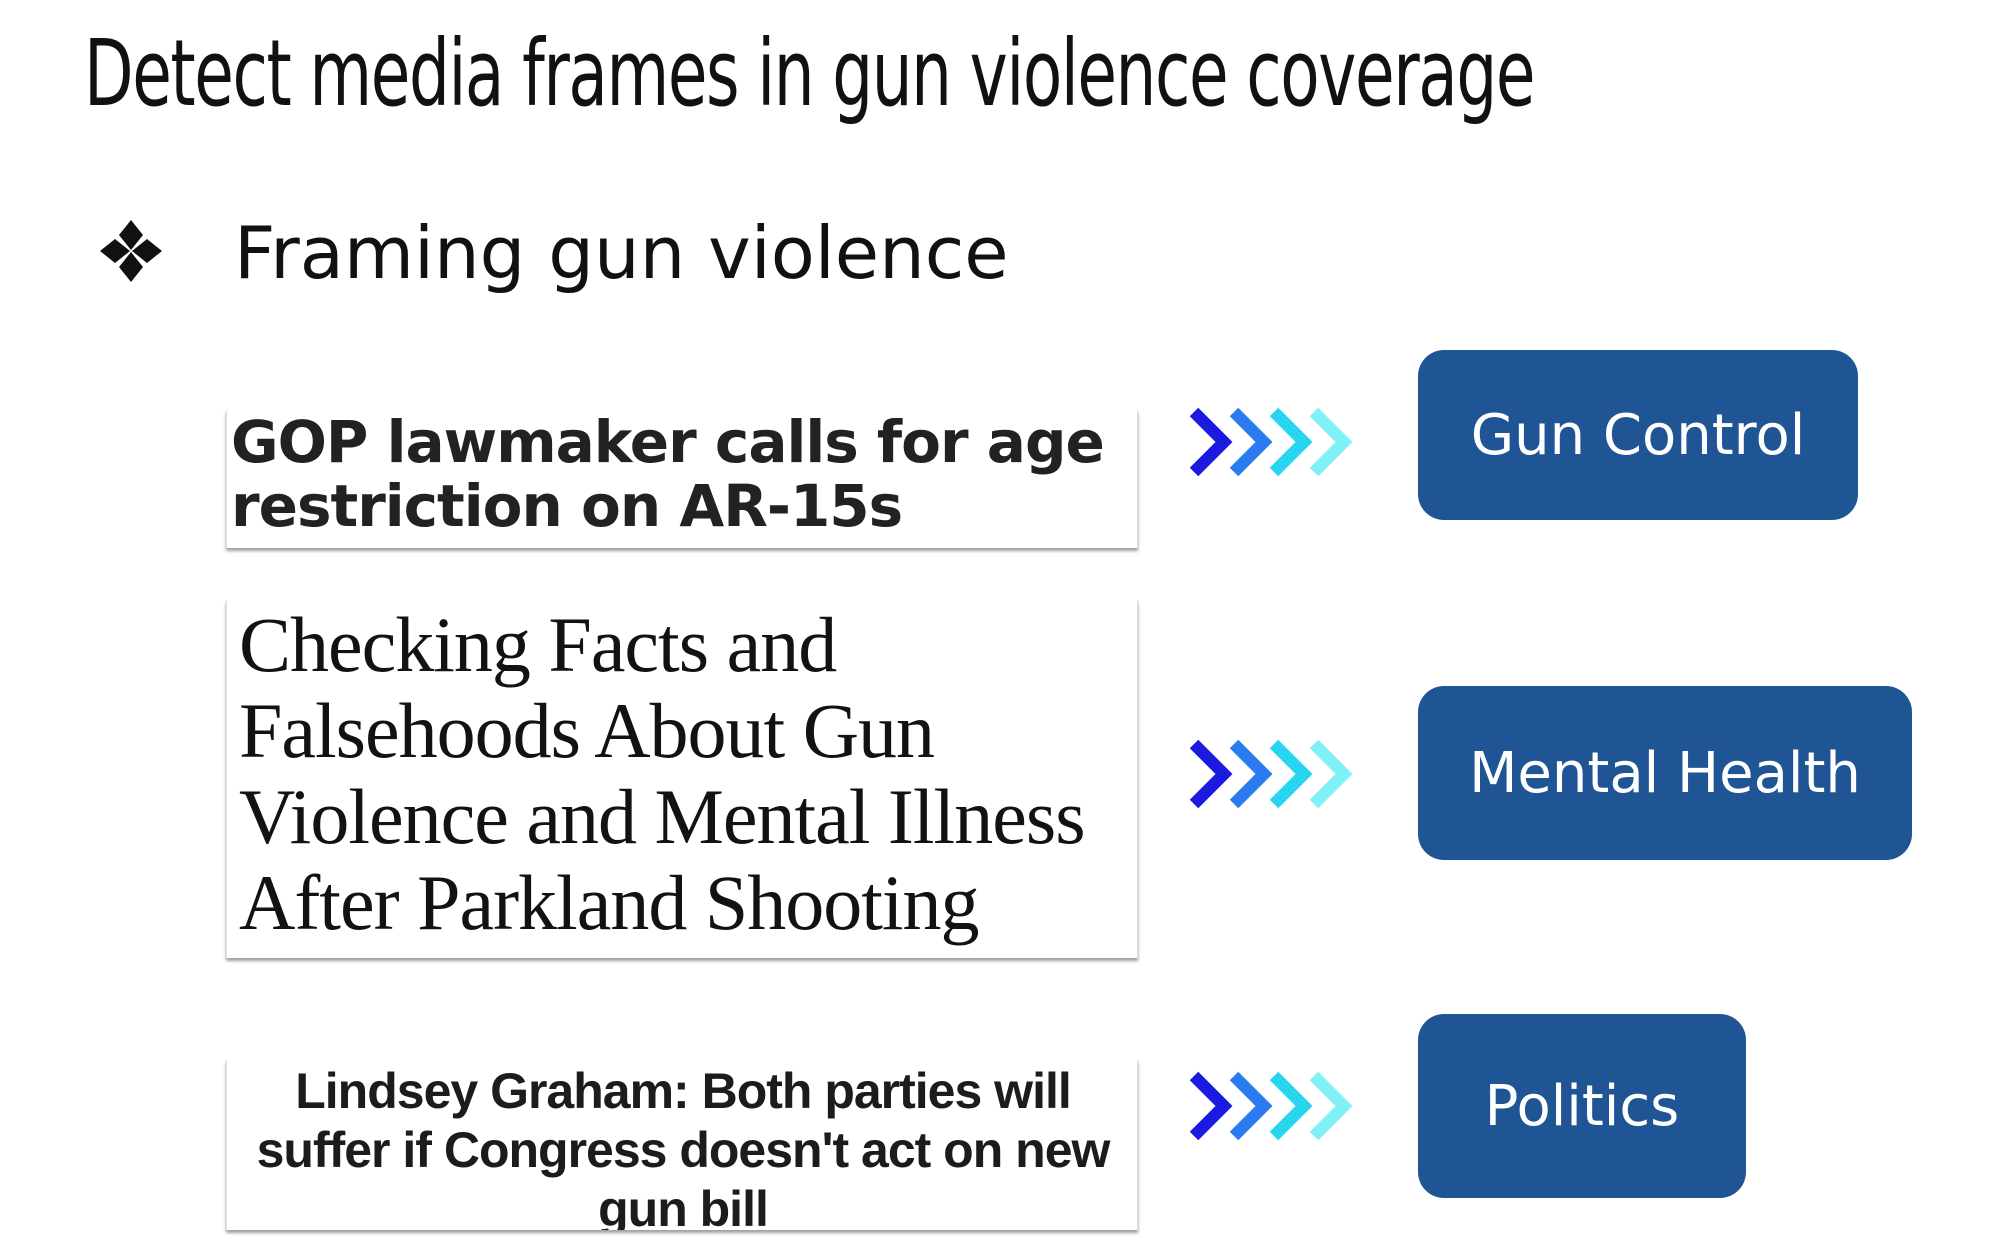  What do you see at coordinates (131, 251) in the screenshot?
I see `four-diamond-bullet-icon` at bounding box center [131, 251].